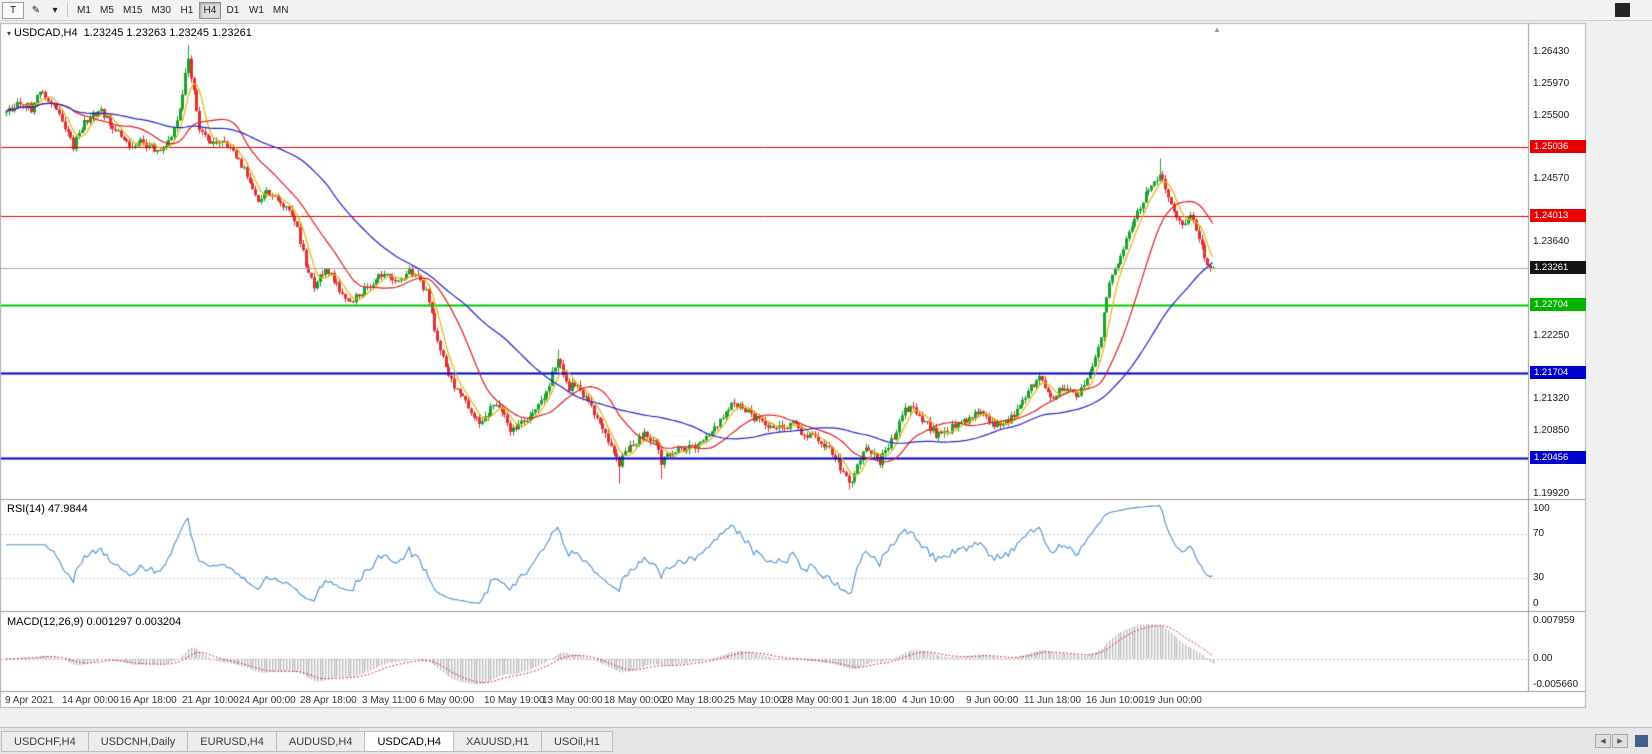 This screenshot has width=1652, height=754. I want to click on pencil-icon: ✎, so click(36, 10).